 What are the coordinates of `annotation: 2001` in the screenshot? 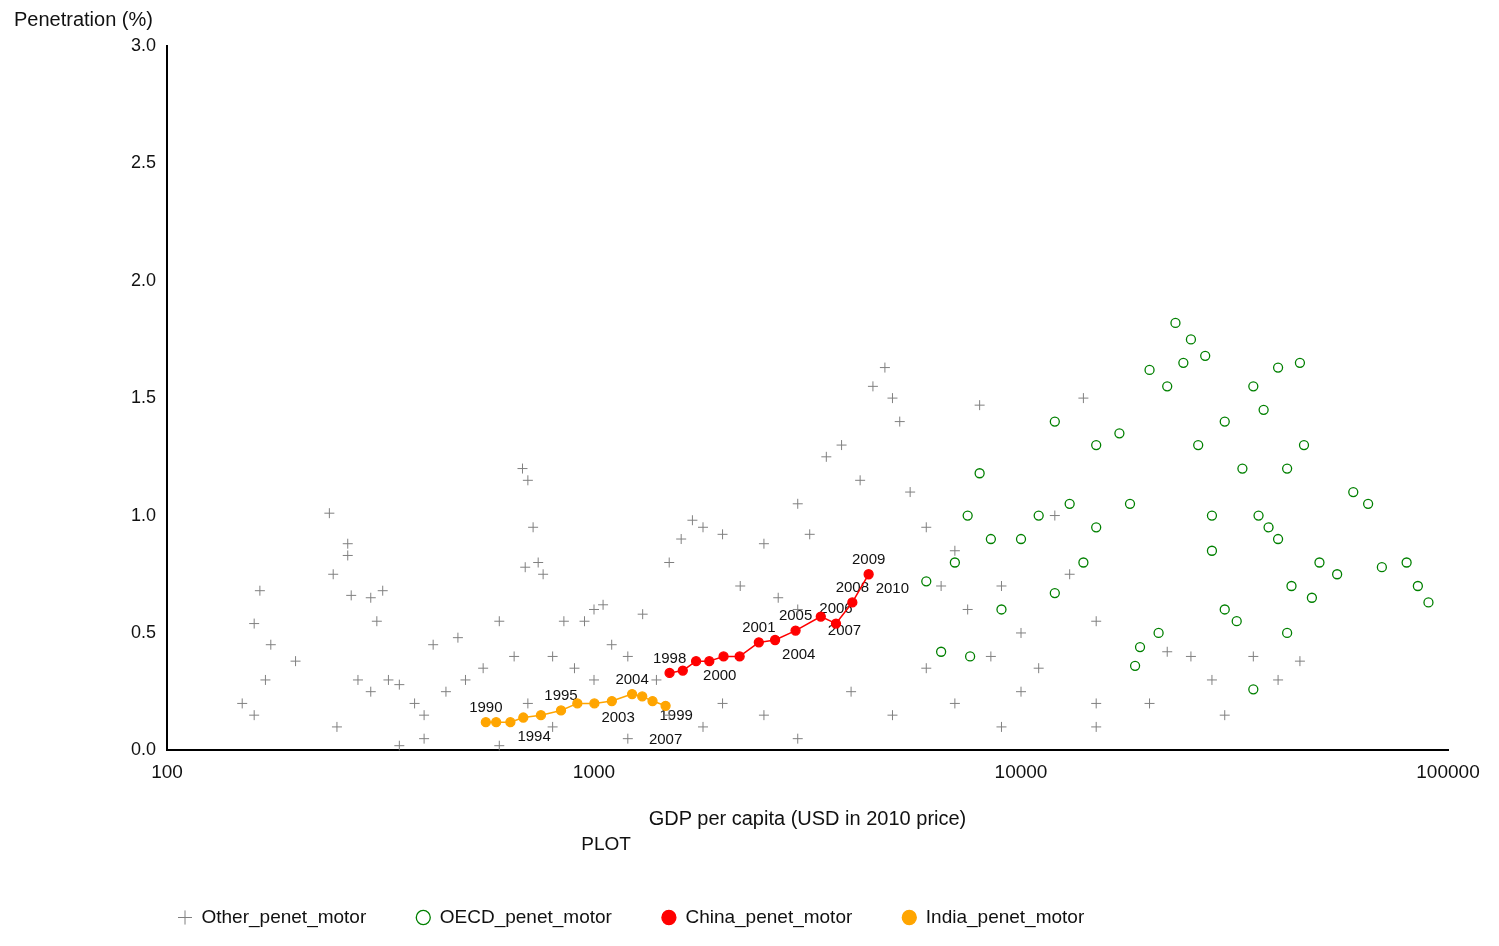 It's located at (759, 626).